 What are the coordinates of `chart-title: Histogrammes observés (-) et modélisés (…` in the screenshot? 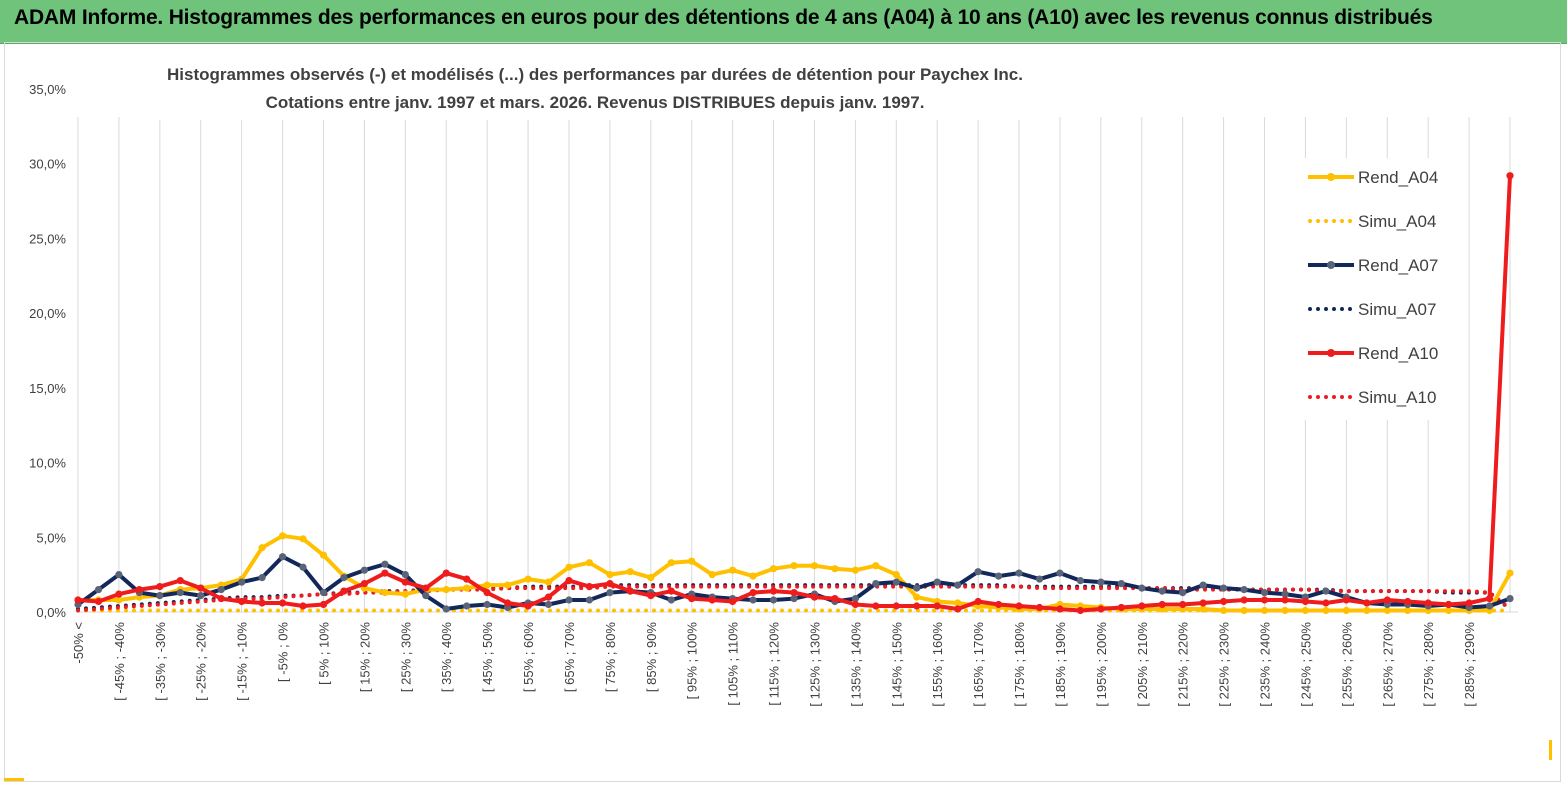 It's located at (595, 74).